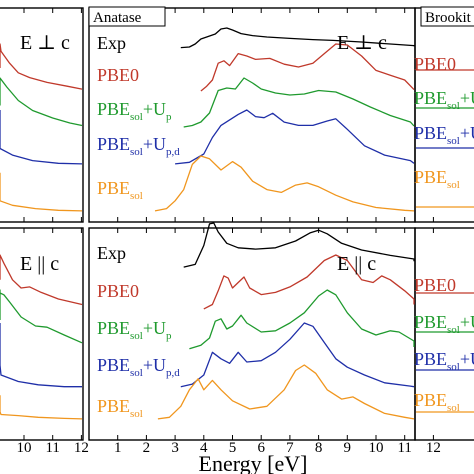 The height and width of the screenshot is (474, 474). I want to click on right-bottom-label-pbesol-up: PBEsol+Up, so click(444, 324).